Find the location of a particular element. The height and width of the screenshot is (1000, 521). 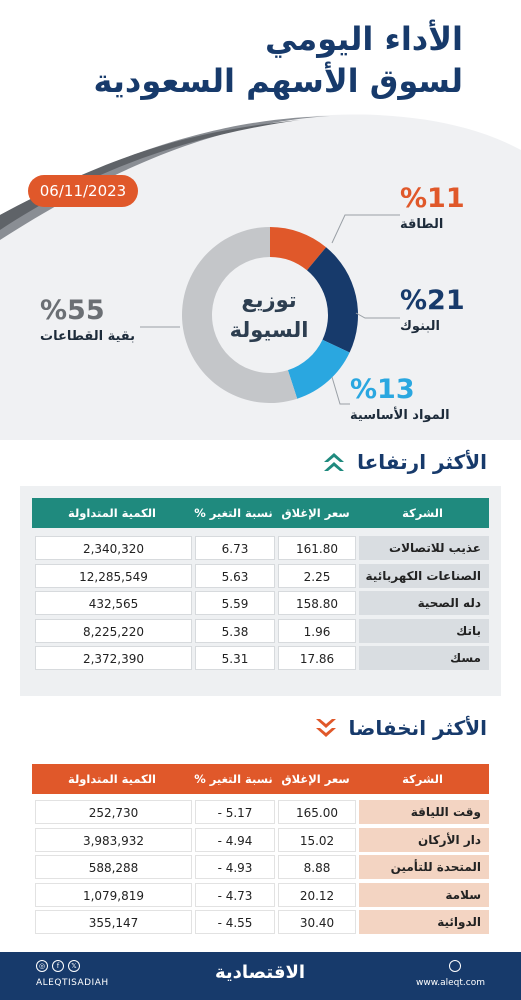

volume-cell: 432,565 is located at coordinates (113, 603).